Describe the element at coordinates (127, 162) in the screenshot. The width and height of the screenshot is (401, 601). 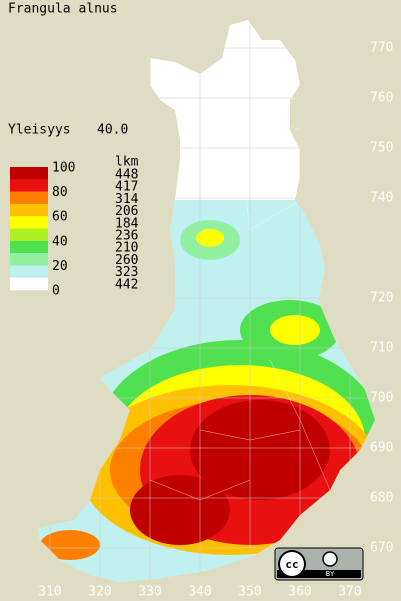
I see `legend-header: lkm` at that location.